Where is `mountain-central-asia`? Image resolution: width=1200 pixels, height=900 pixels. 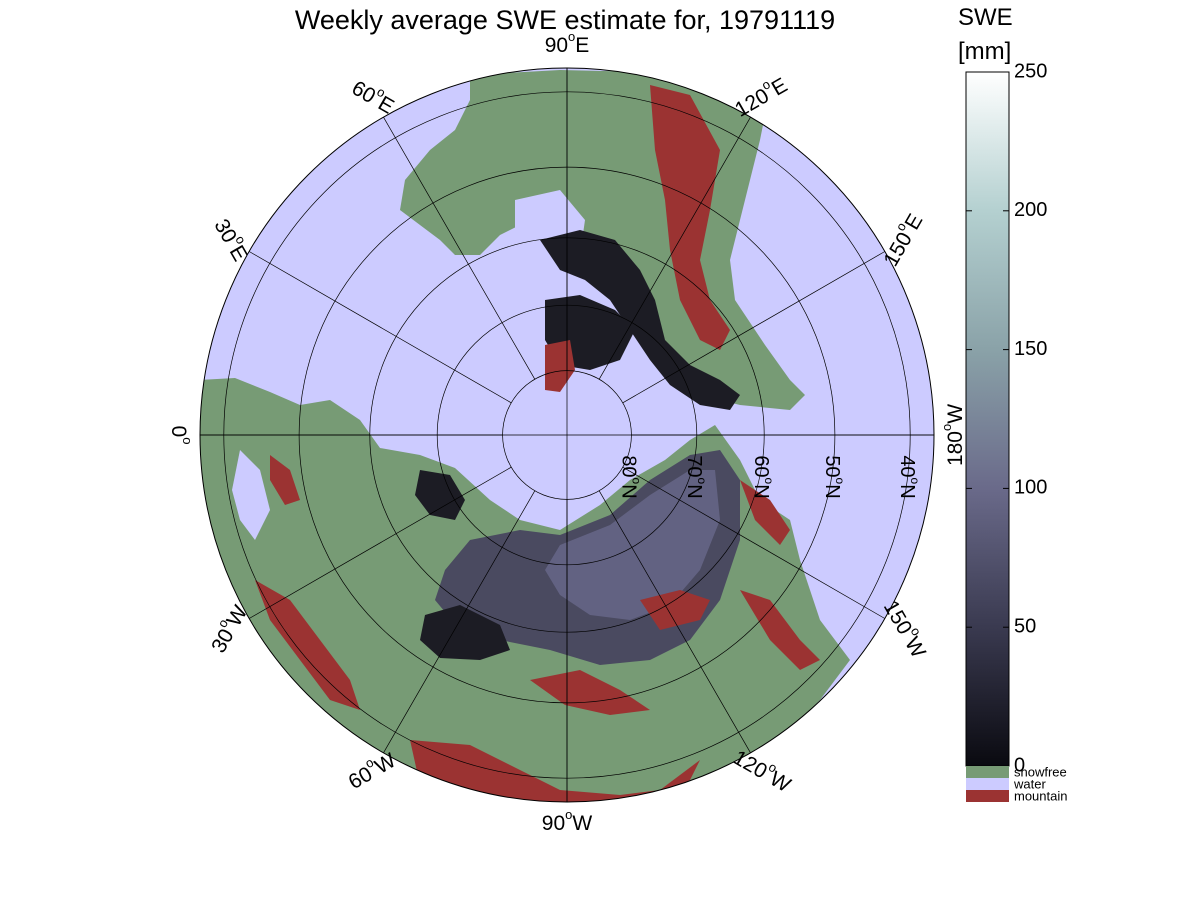 mountain-central-asia is located at coordinates (555, 771).